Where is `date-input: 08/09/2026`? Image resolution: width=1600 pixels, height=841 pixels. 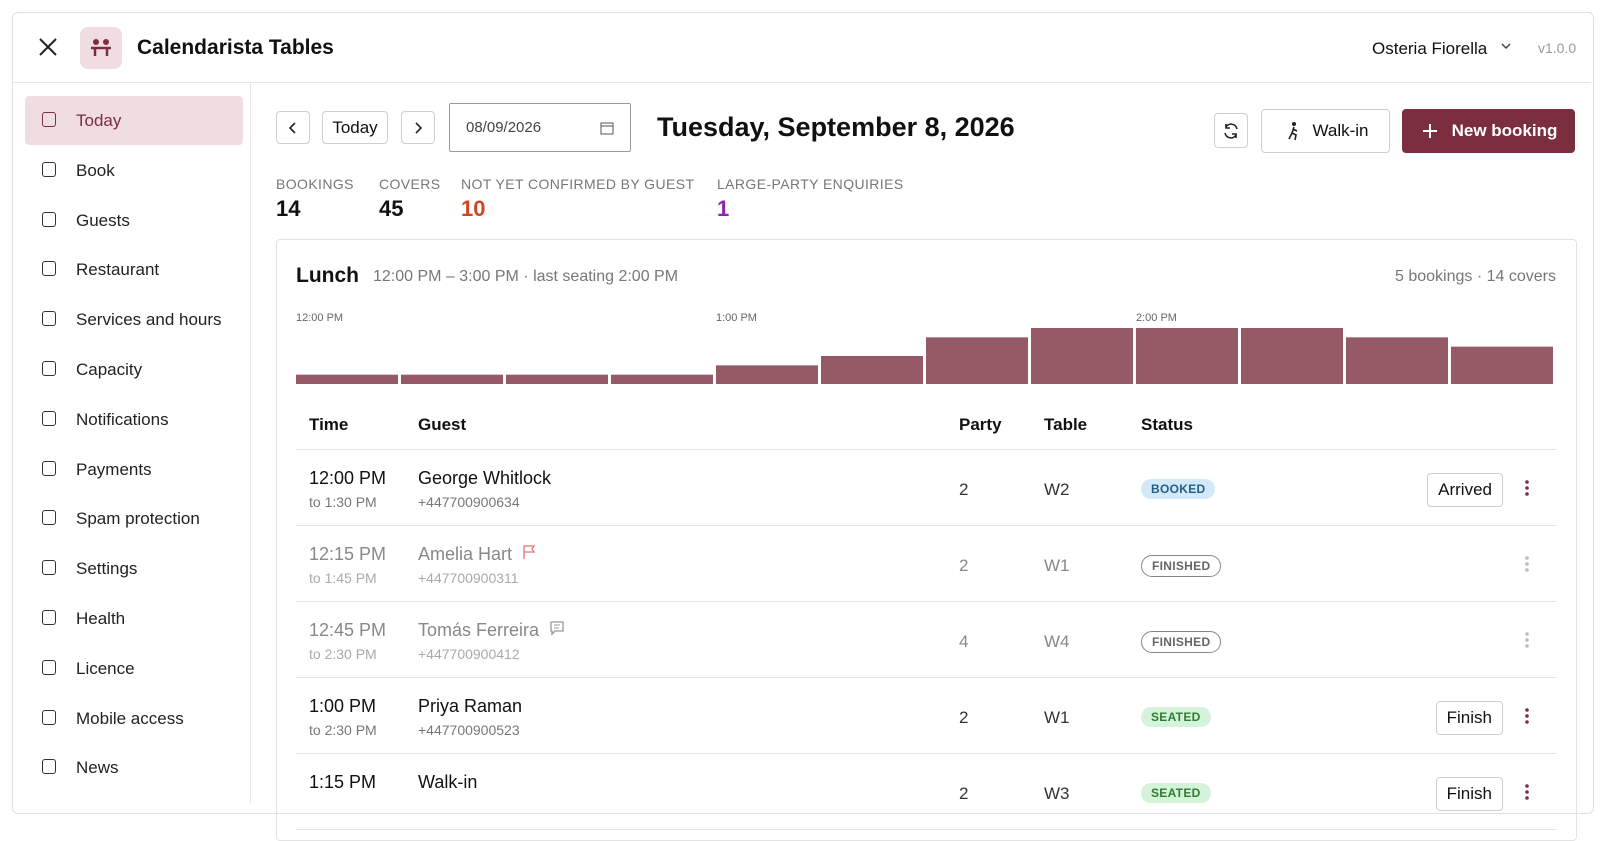
date-input: 08/09/2026 is located at coordinates (540, 127).